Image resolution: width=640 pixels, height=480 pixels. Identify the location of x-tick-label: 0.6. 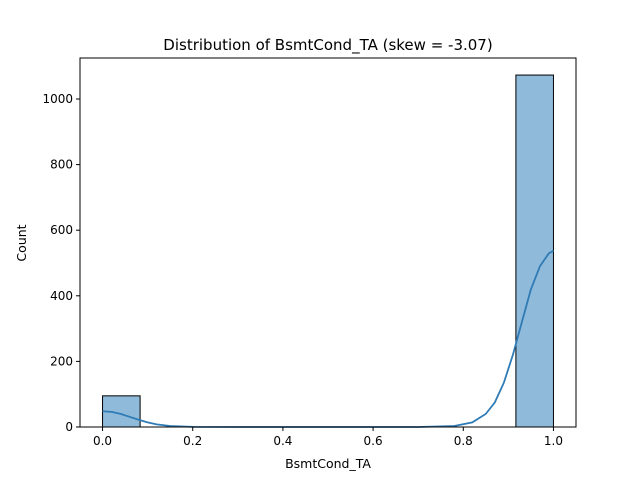
(373, 441).